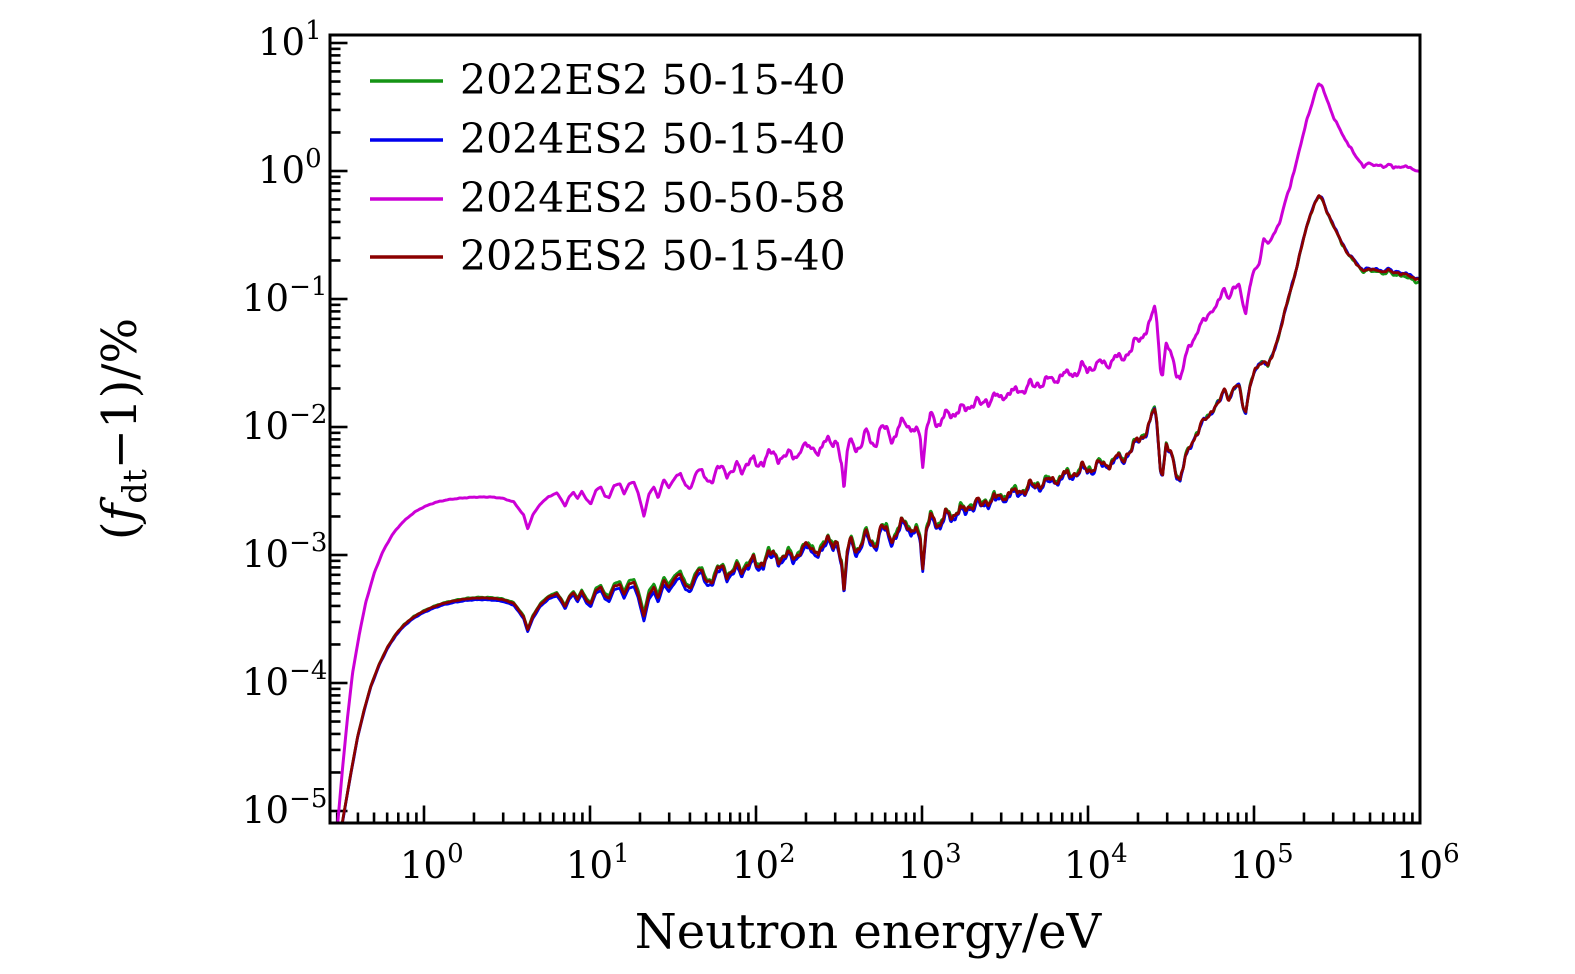 This screenshot has width=1575, height=974. I want to click on y-tick-label: 10⁻⁵, so click(284, 808).